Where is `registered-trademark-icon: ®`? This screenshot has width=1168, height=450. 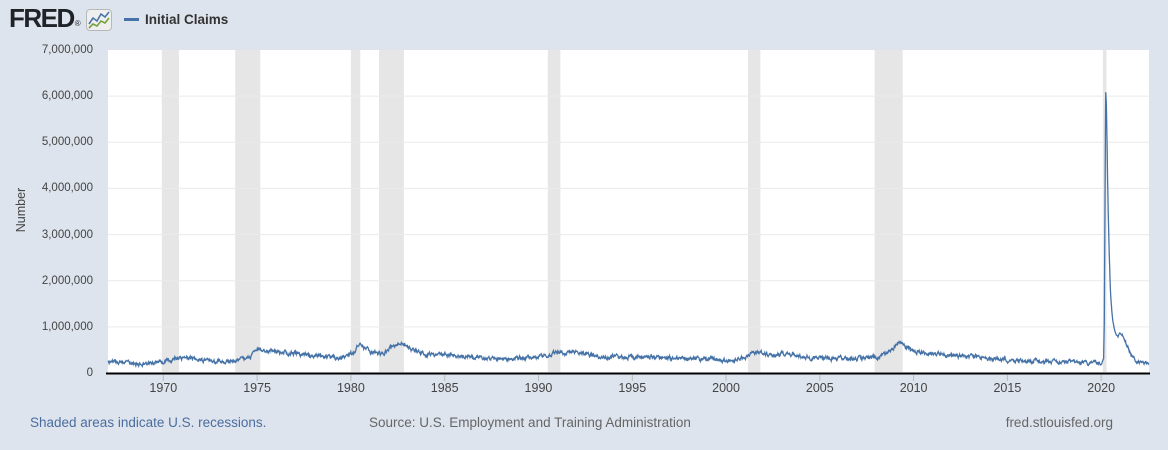
registered-trademark-icon: ® is located at coordinates (77, 23).